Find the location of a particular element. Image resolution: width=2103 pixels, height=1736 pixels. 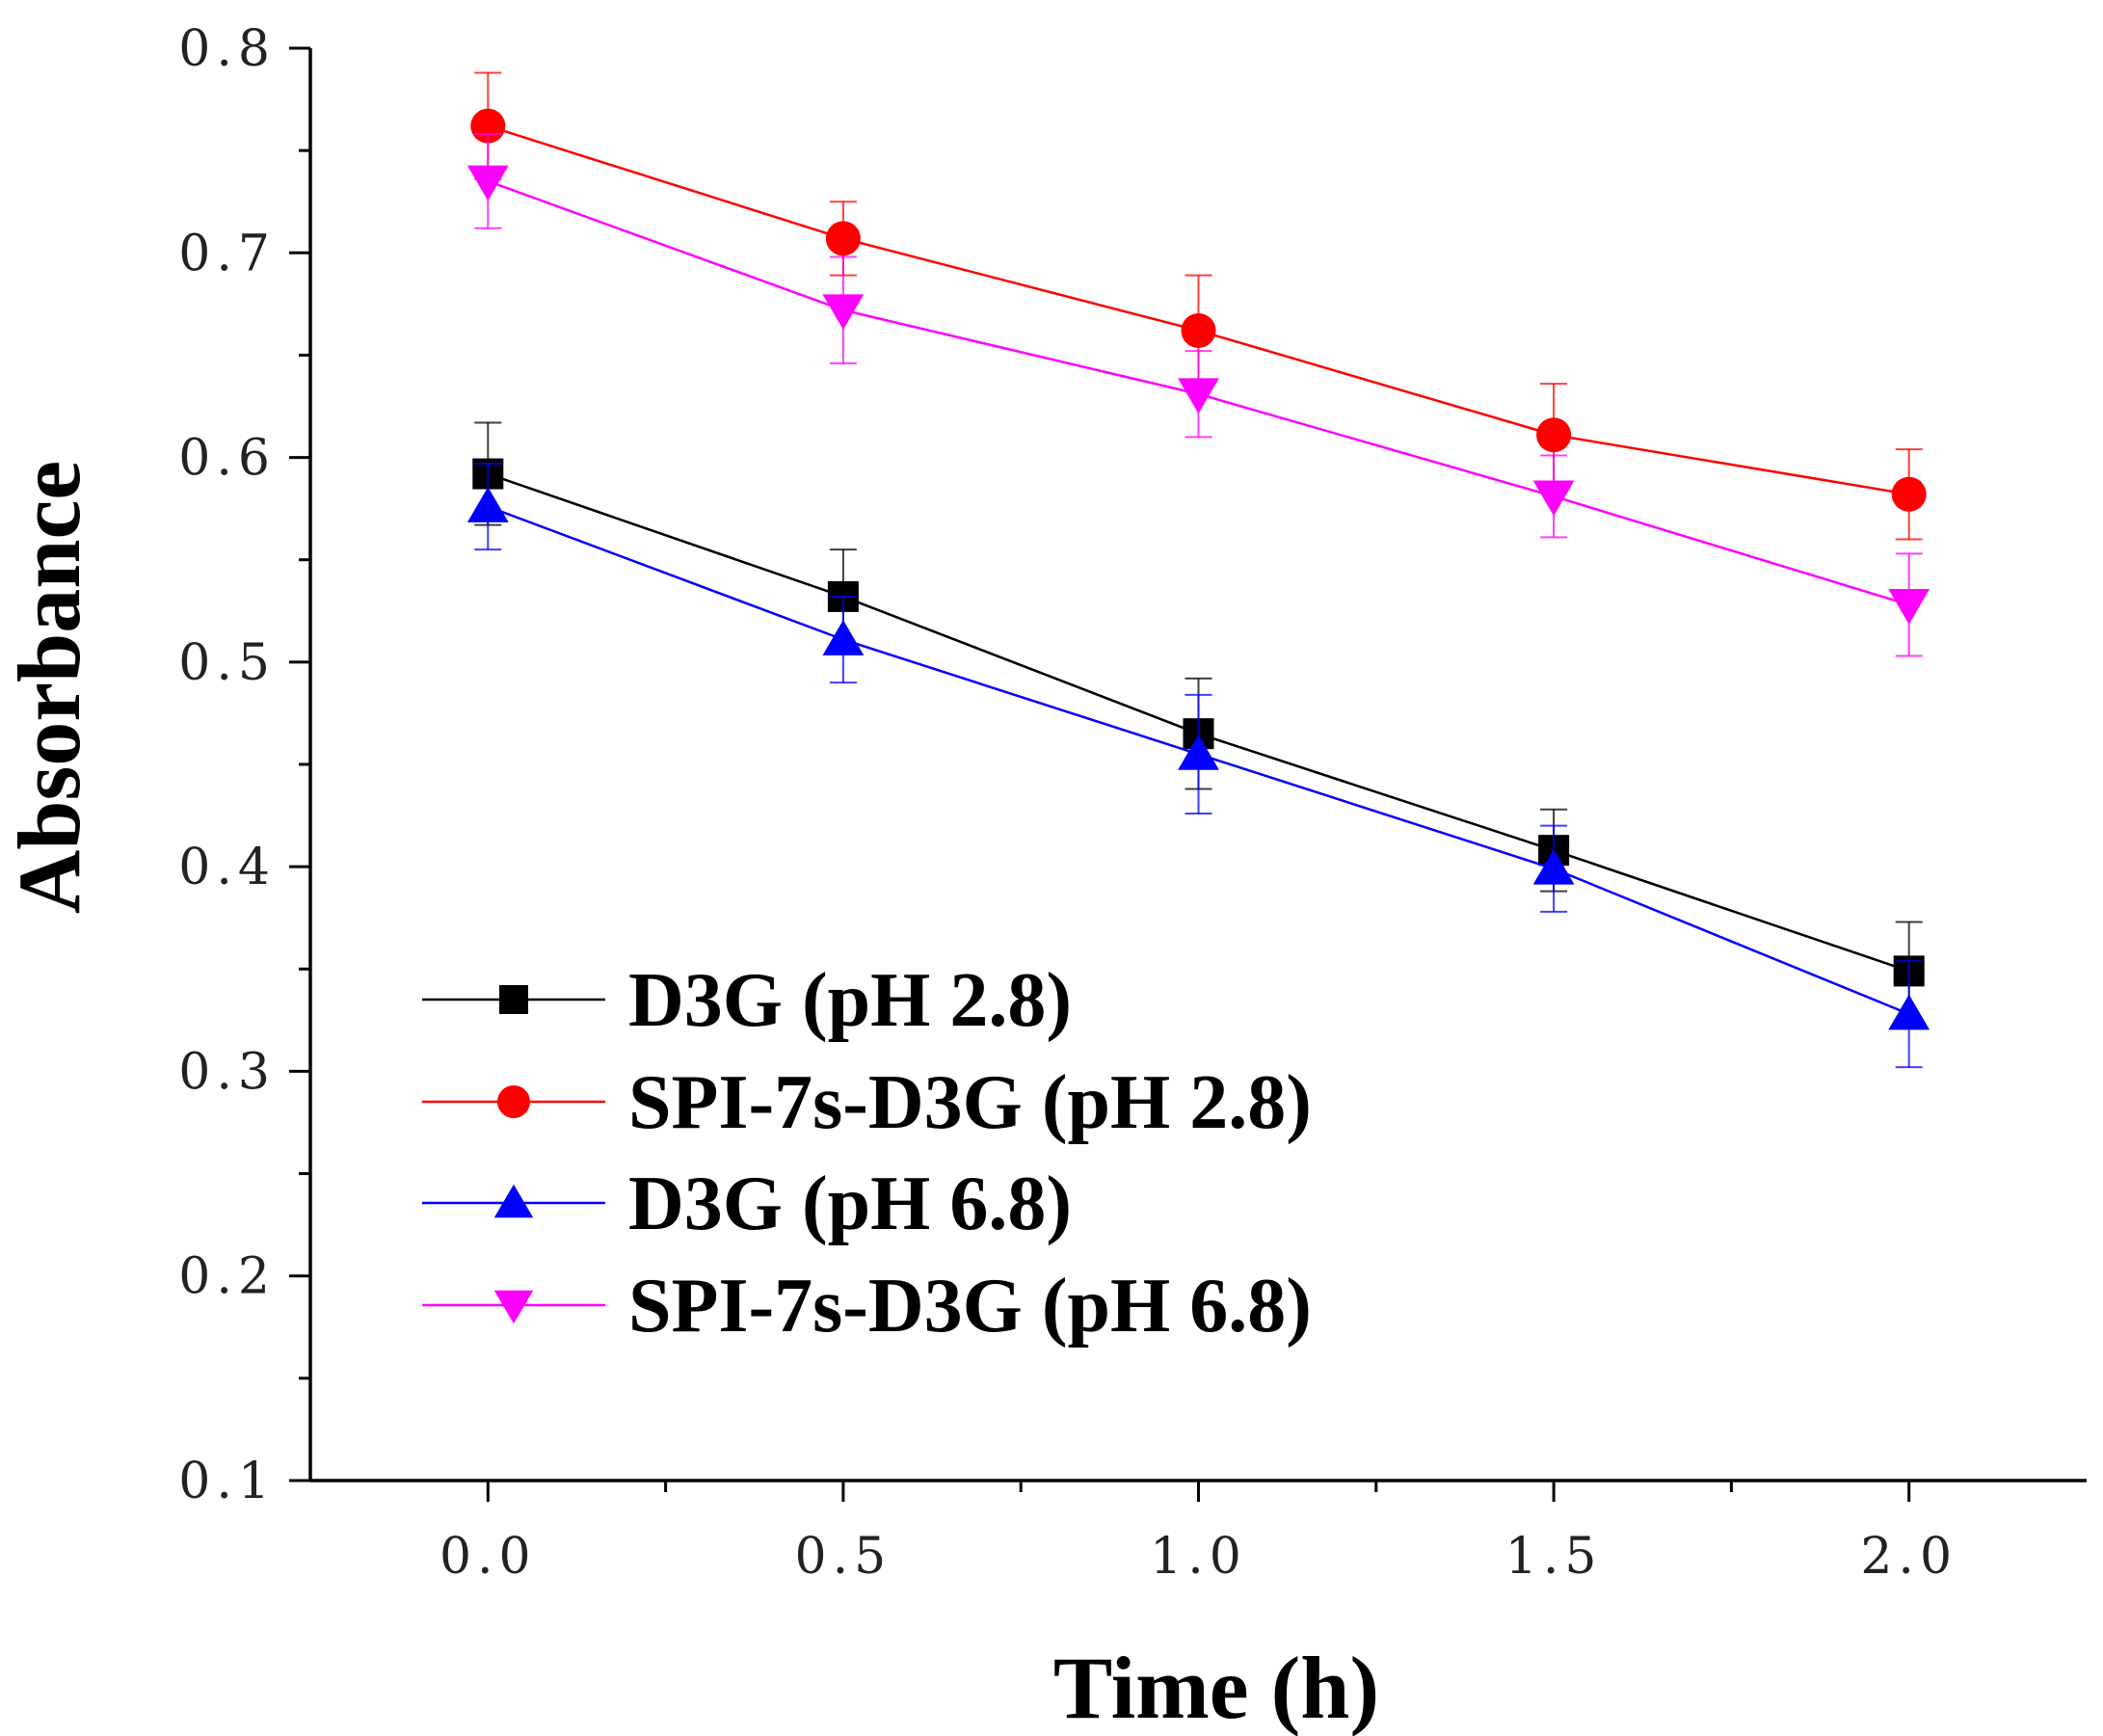

x-tick-label: 0.0 is located at coordinates (488, 1557).